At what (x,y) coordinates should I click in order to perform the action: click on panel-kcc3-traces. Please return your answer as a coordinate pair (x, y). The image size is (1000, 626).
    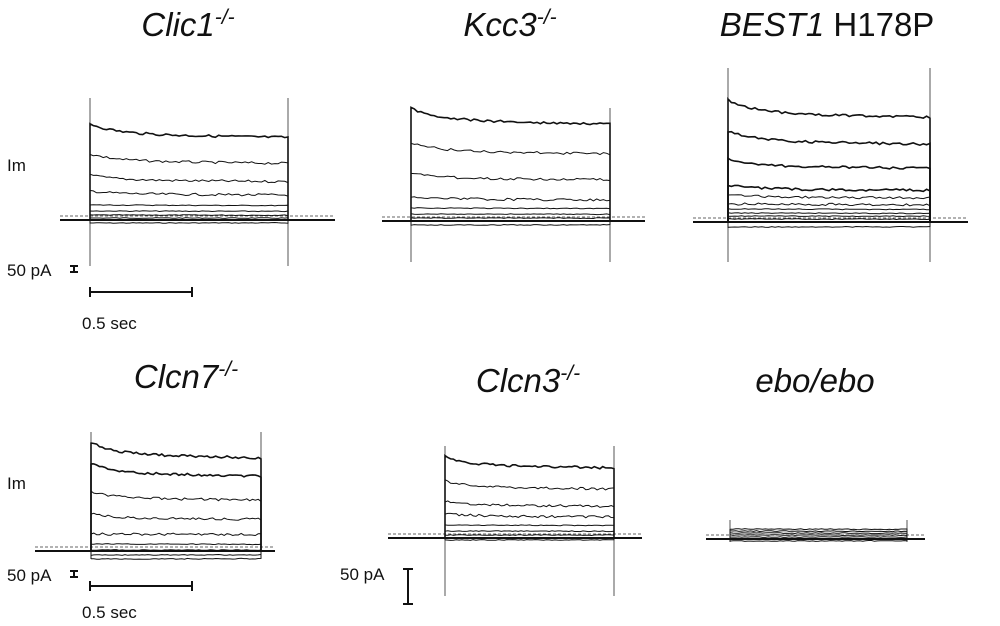
    Looking at the image, I should click on (513, 184).